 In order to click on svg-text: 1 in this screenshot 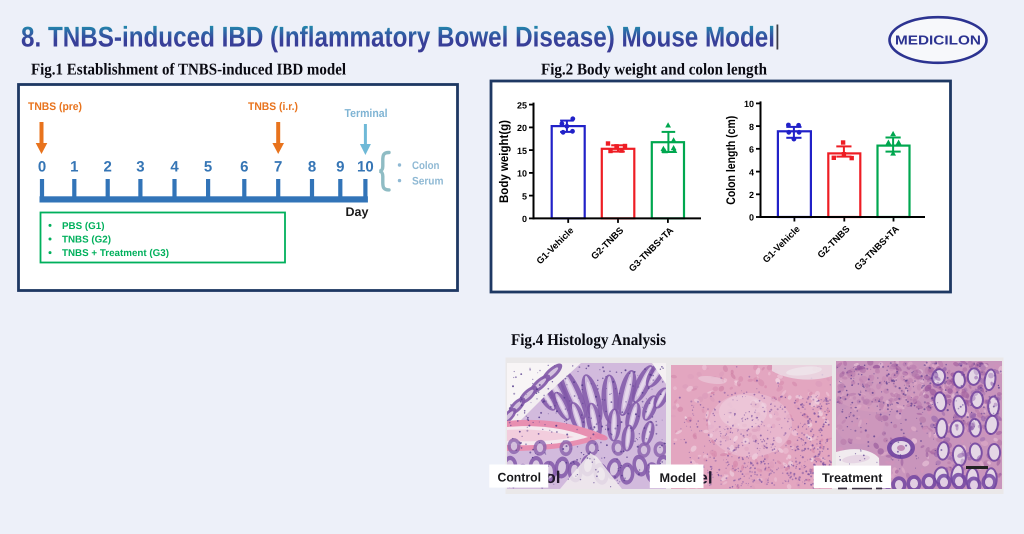, I will do `click(74, 167)`.